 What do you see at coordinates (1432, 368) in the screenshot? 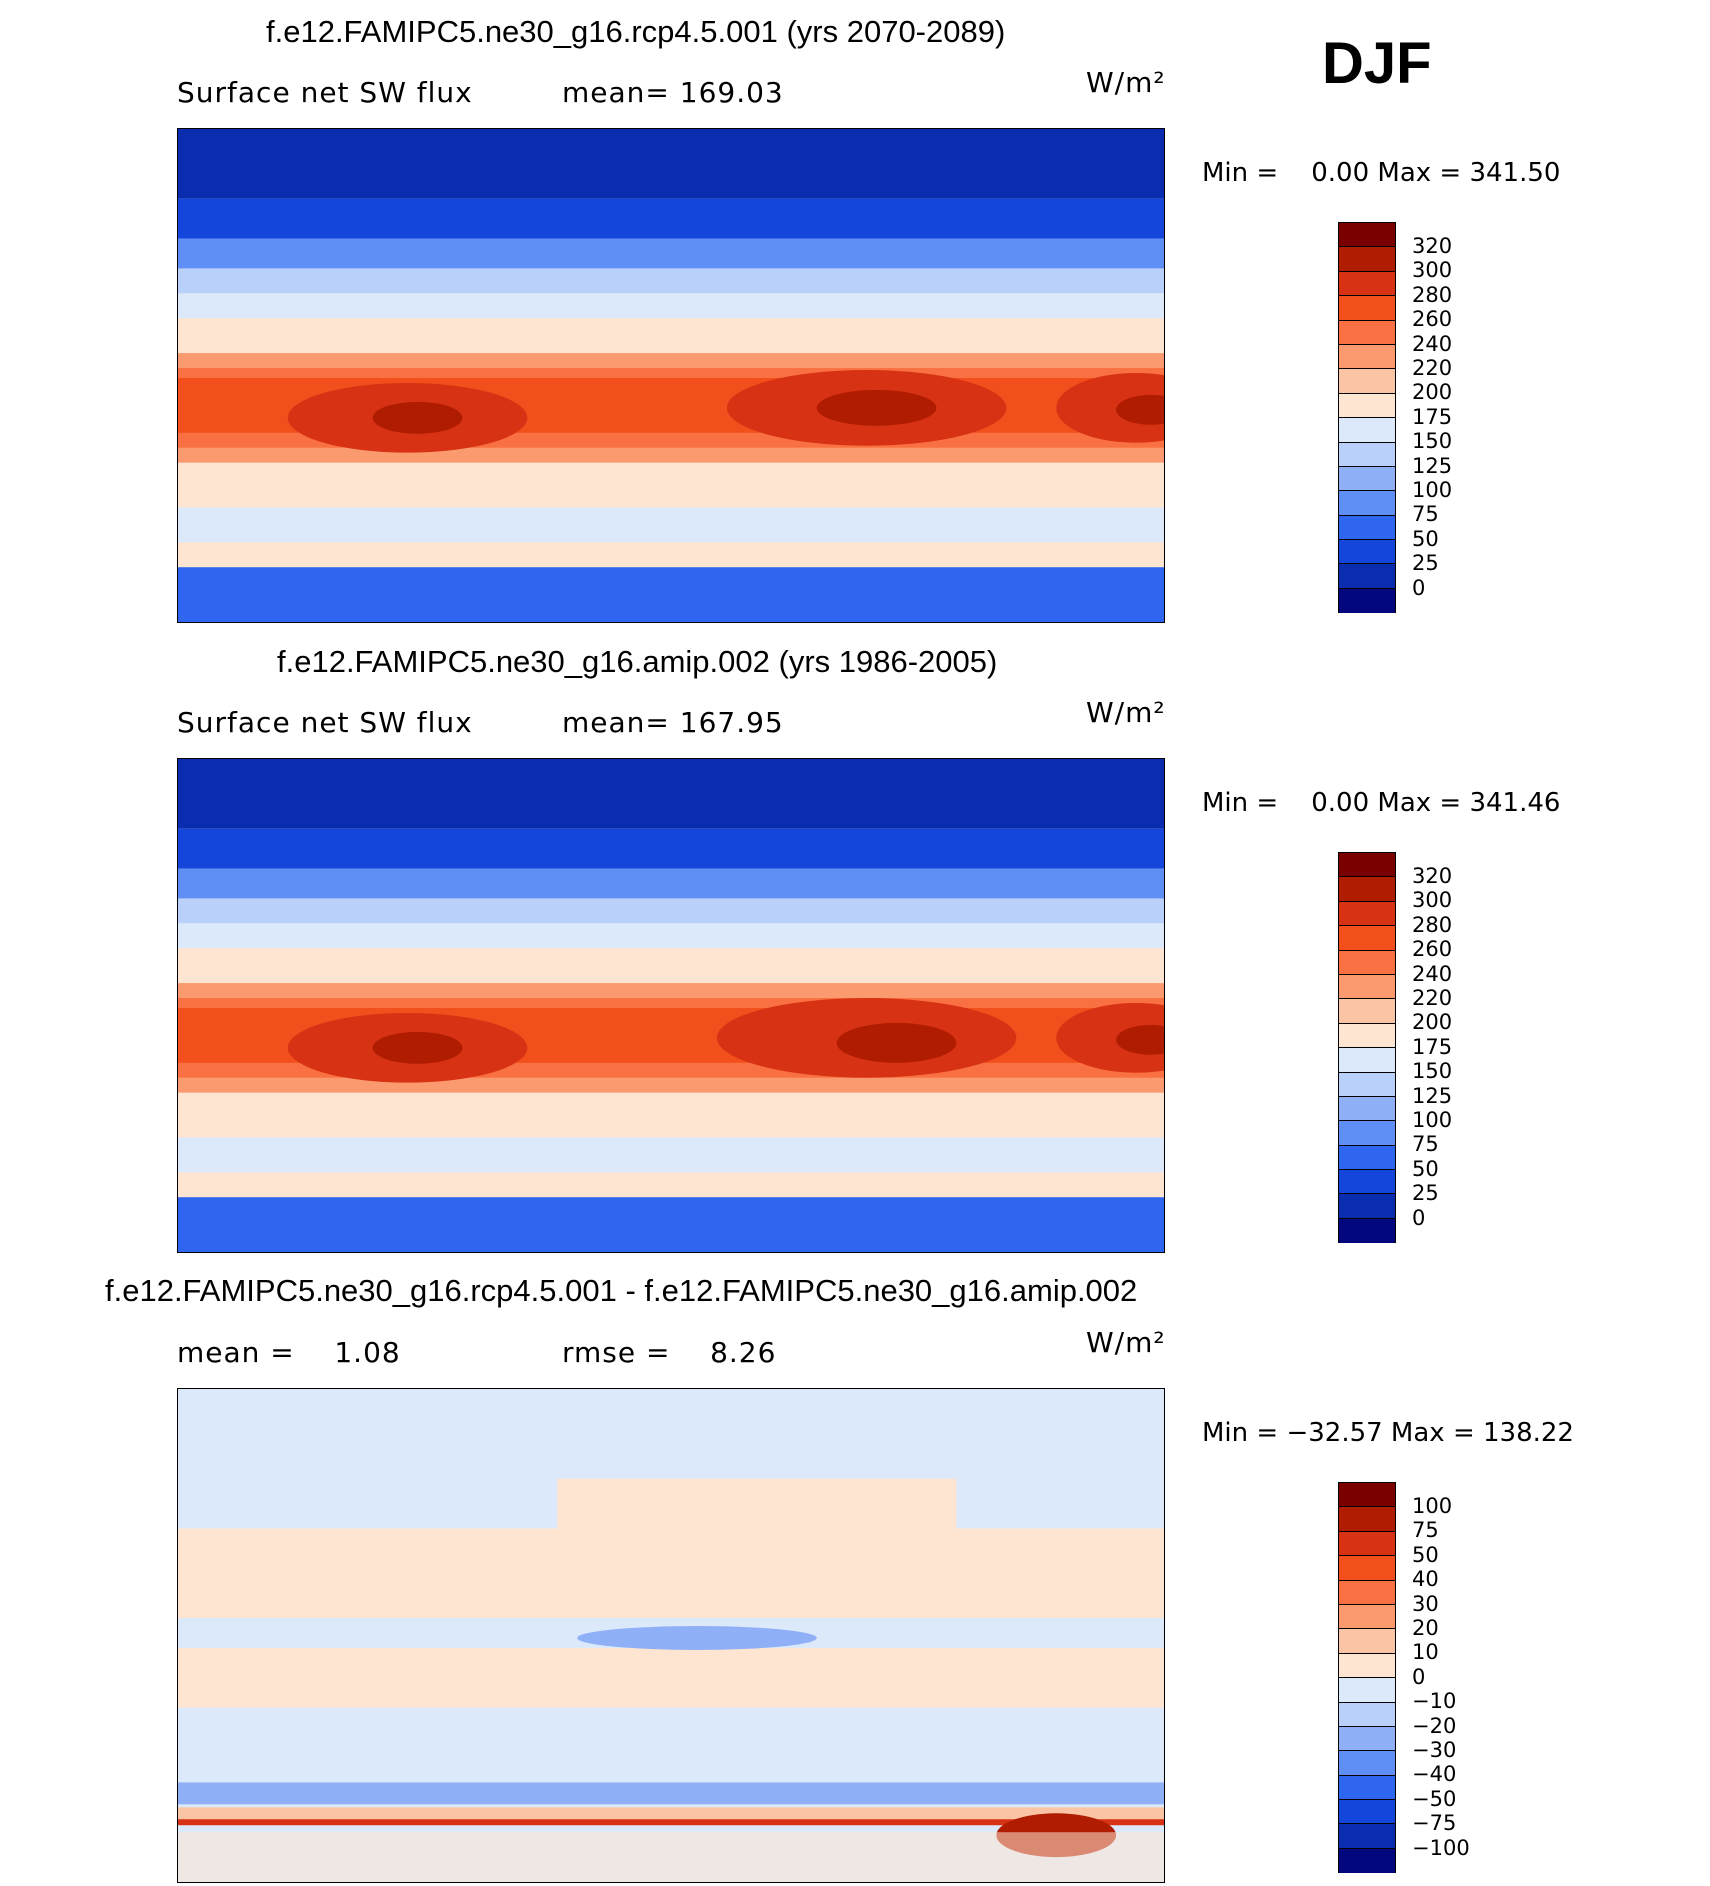
I see `colorbar-level-label: 220` at bounding box center [1432, 368].